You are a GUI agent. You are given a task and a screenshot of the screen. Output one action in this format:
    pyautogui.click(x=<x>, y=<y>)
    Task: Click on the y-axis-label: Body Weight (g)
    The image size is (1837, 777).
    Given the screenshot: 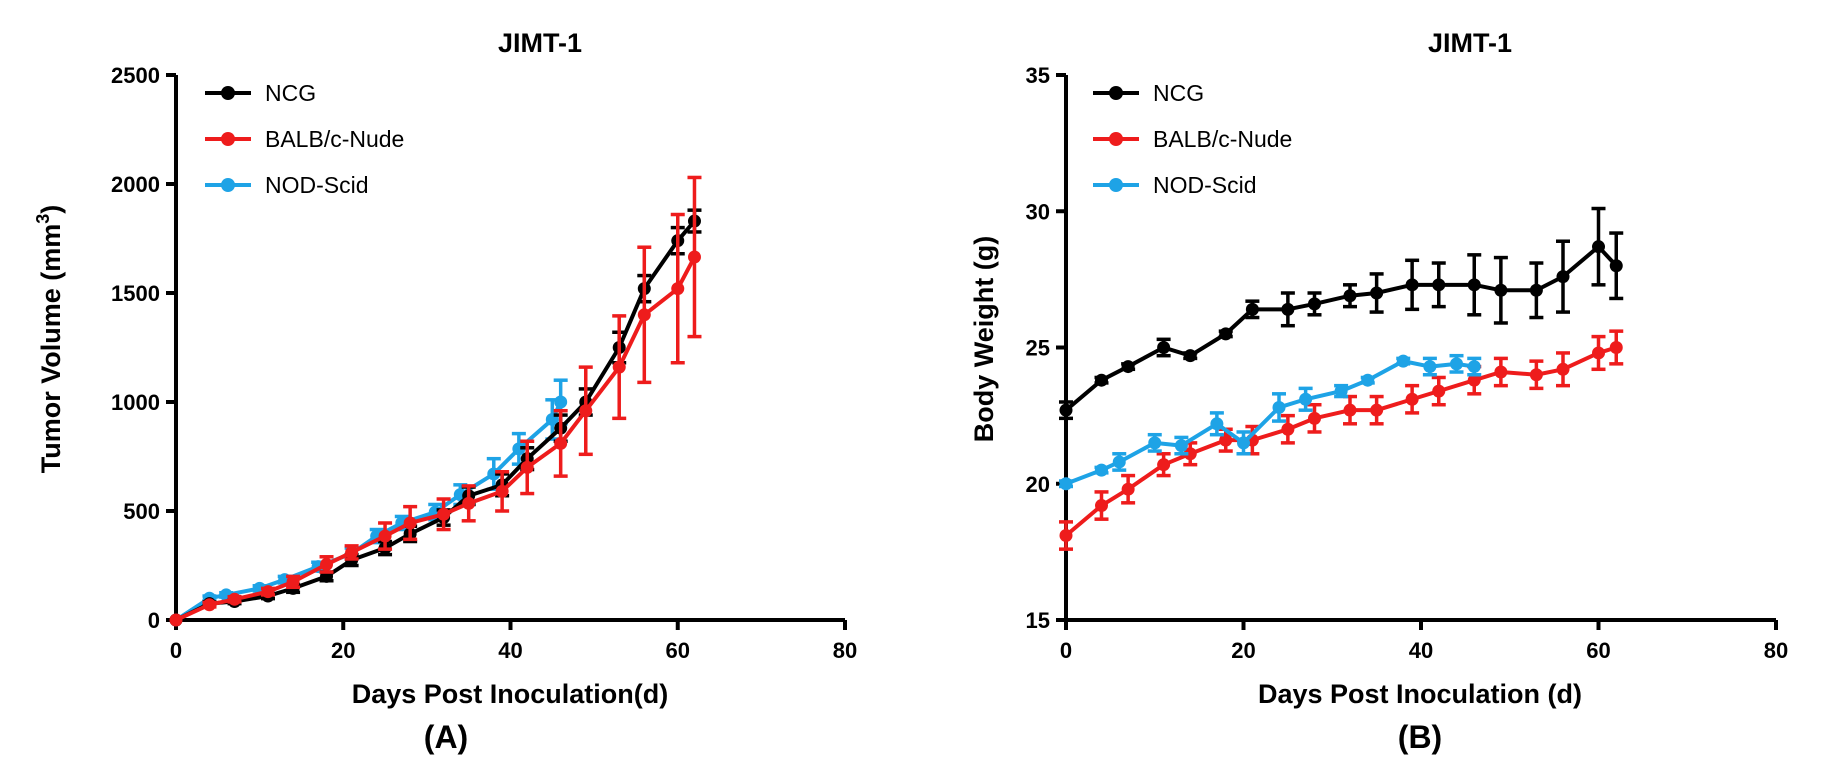 What is the action you would take?
    pyautogui.click(x=984, y=339)
    